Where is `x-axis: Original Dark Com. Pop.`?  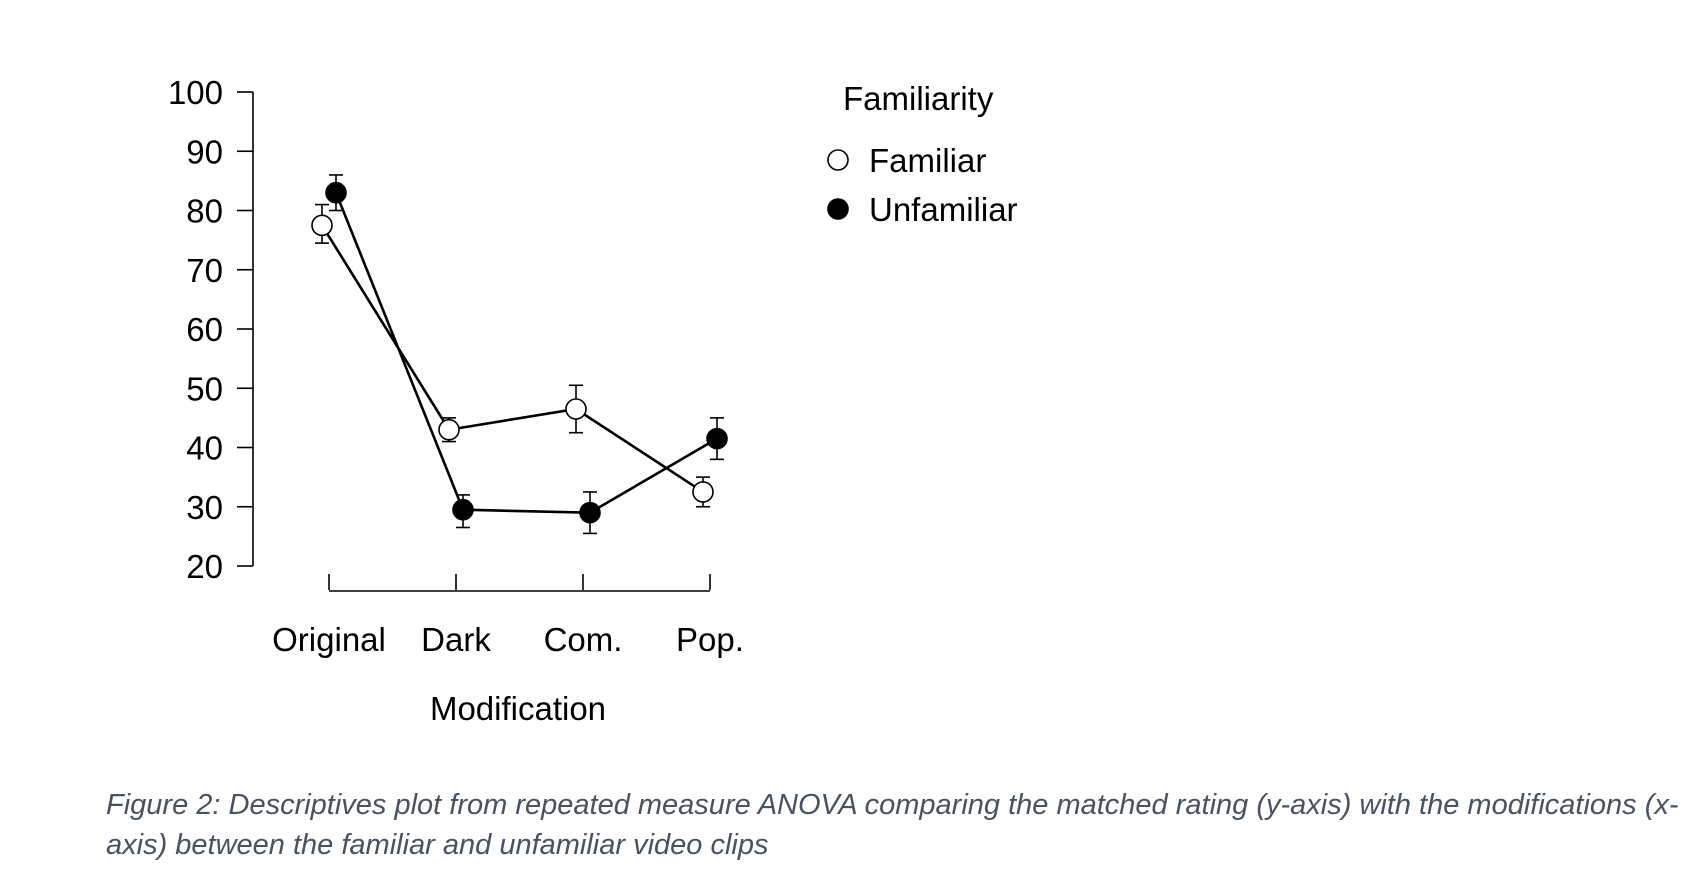
x-axis: Original Dark Com. Pop. is located at coordinates (508, 616).